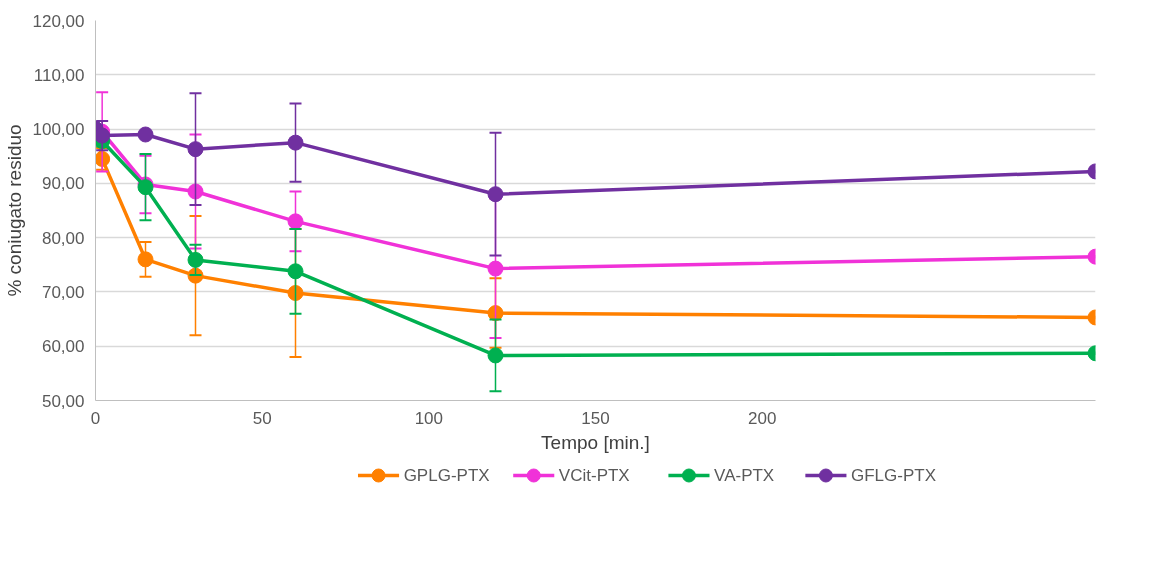 The image size is (1173, 577). I want to click on x-axis-title: Tempo [min.], so click(595, 442).